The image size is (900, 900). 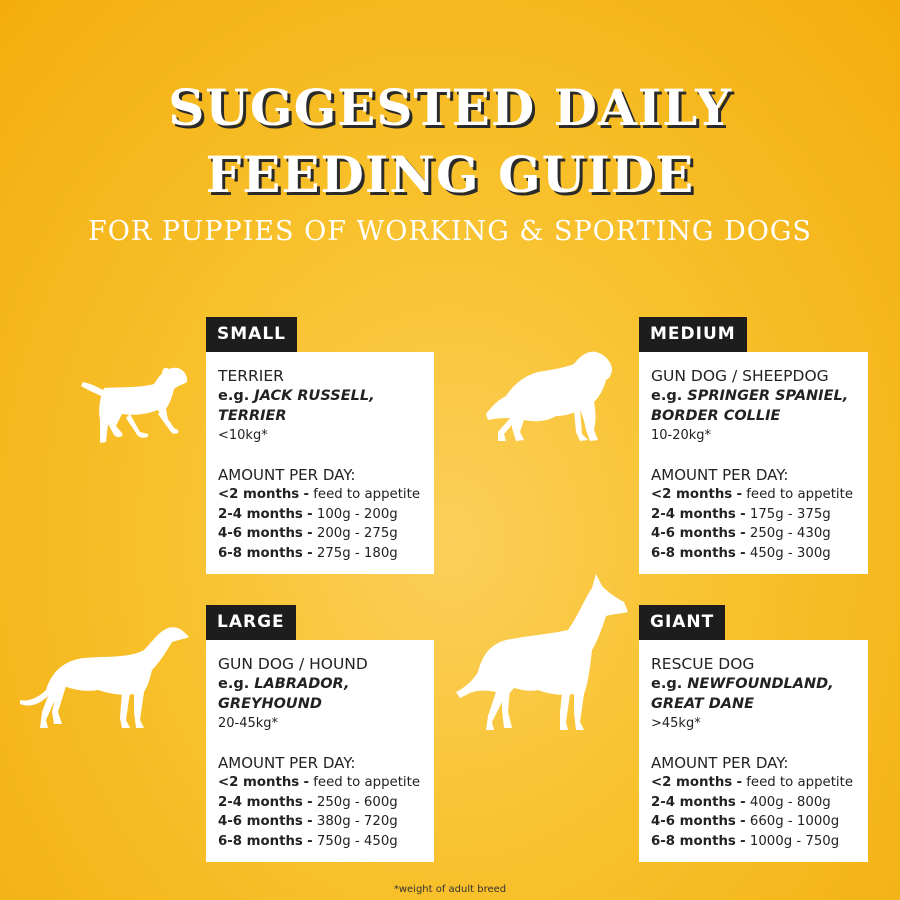 What do you see at coordinates (794, 821) in the screenshot?
I see `daily-amount: 660g - 1000g` at bounding box center [794, 821].